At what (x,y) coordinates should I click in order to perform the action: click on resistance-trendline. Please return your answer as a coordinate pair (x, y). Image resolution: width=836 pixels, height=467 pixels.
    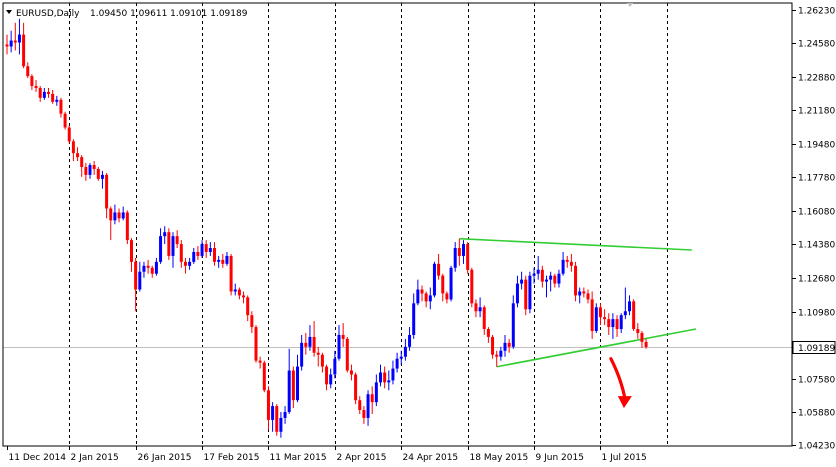
    Looking at the image, I should click on (575, 244).